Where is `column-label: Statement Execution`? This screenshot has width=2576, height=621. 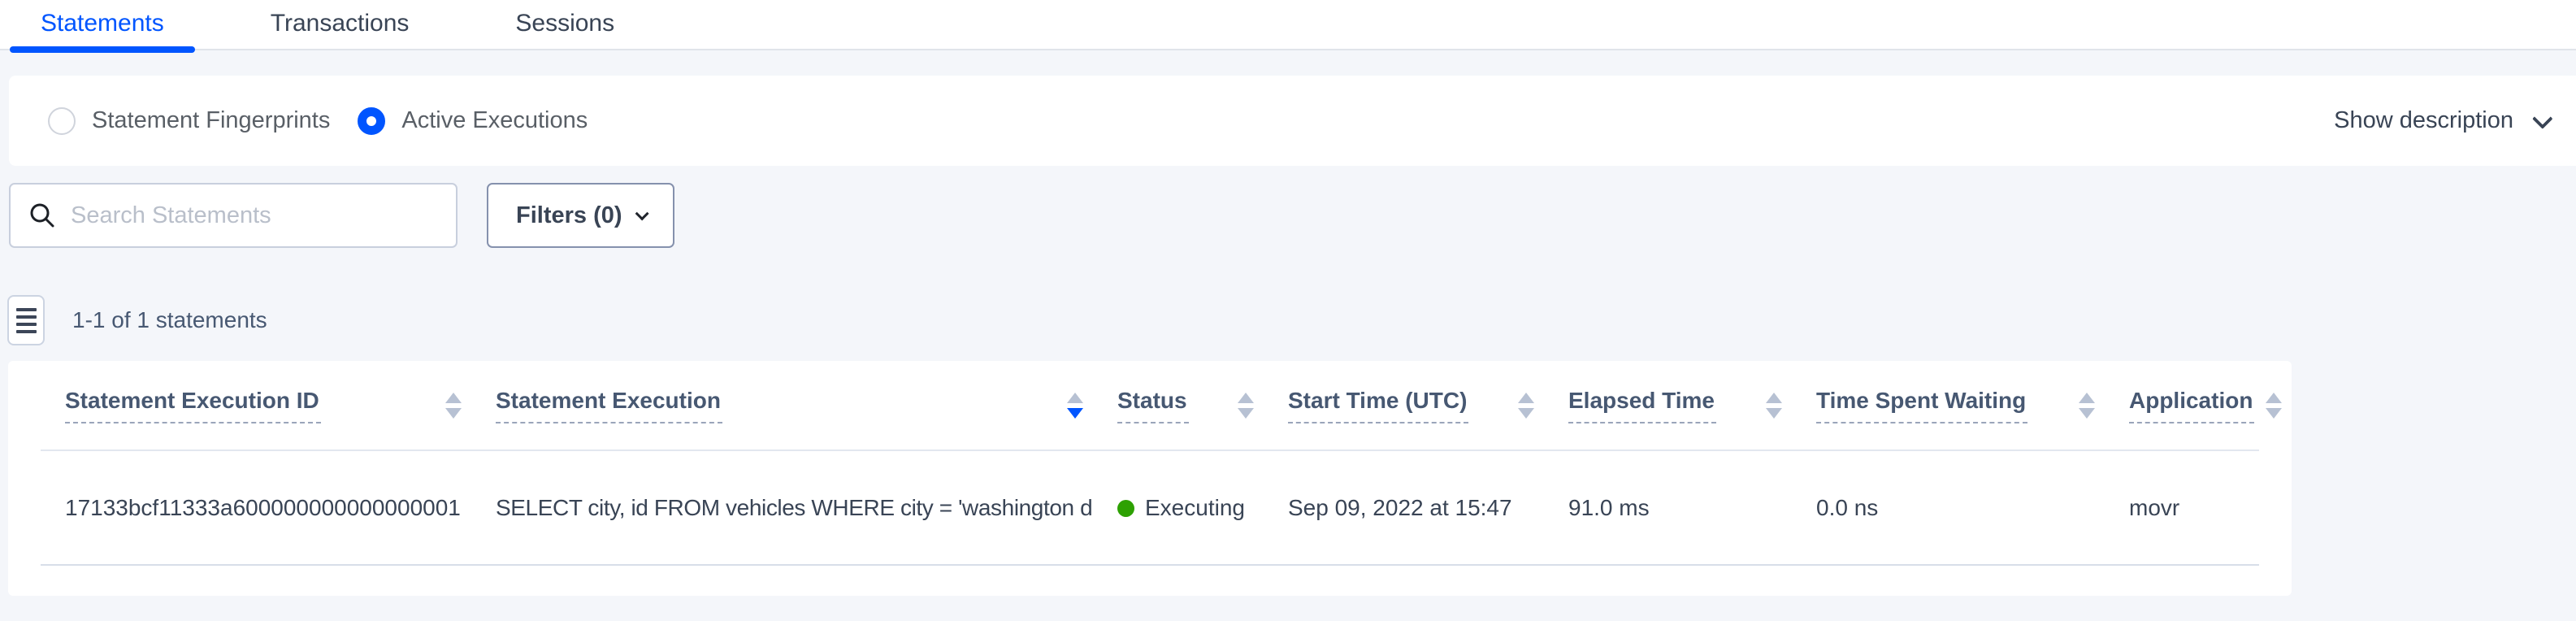
column-label: Statement Execution is located at coordinates (609, 405).